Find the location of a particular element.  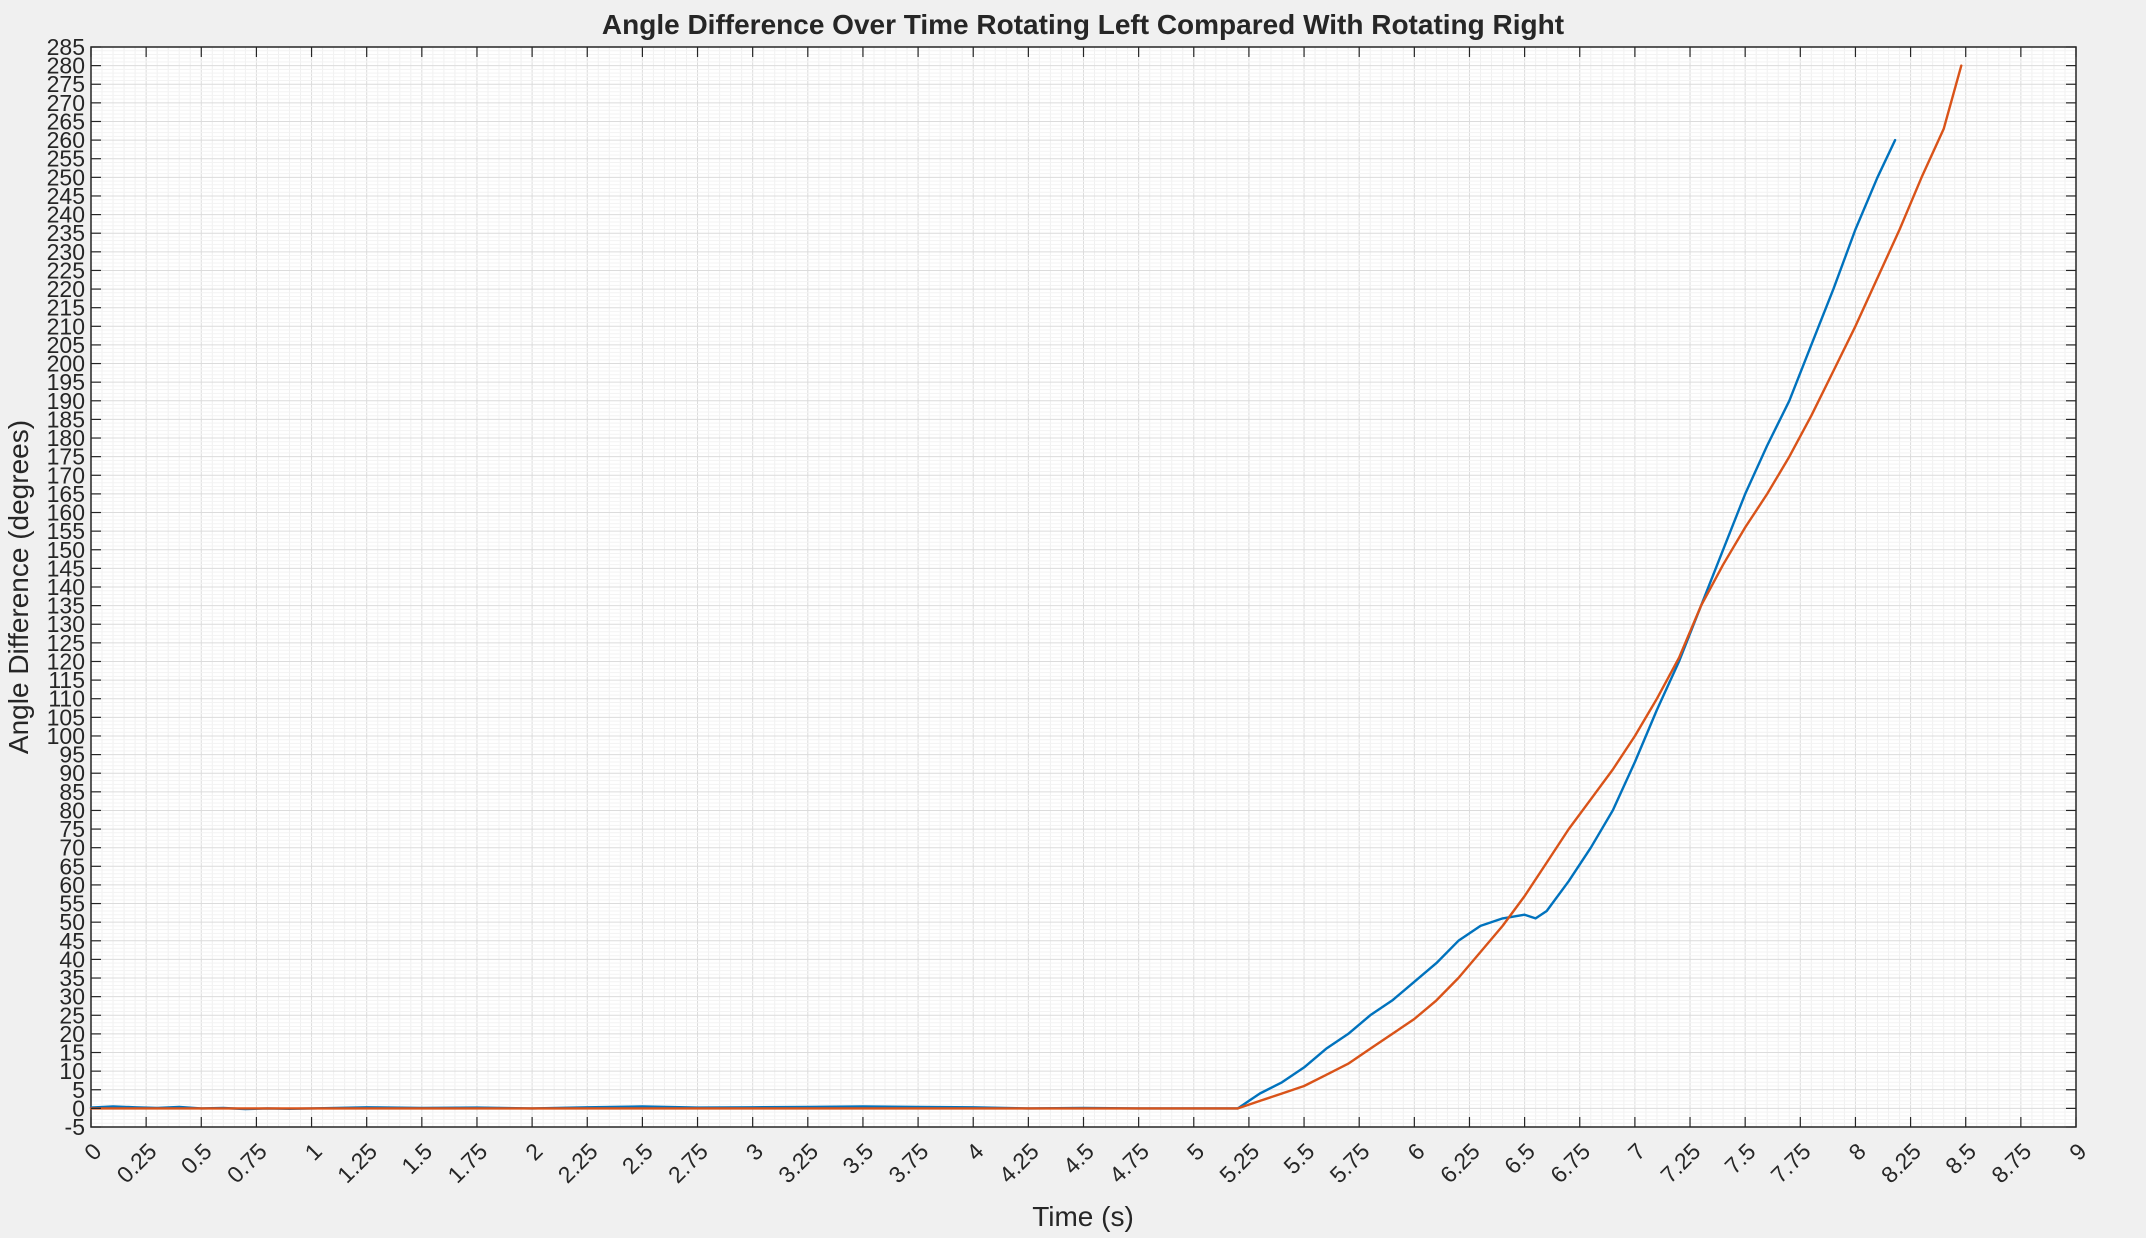

y-tick-label: 285 is located at coordinates (66, 47).